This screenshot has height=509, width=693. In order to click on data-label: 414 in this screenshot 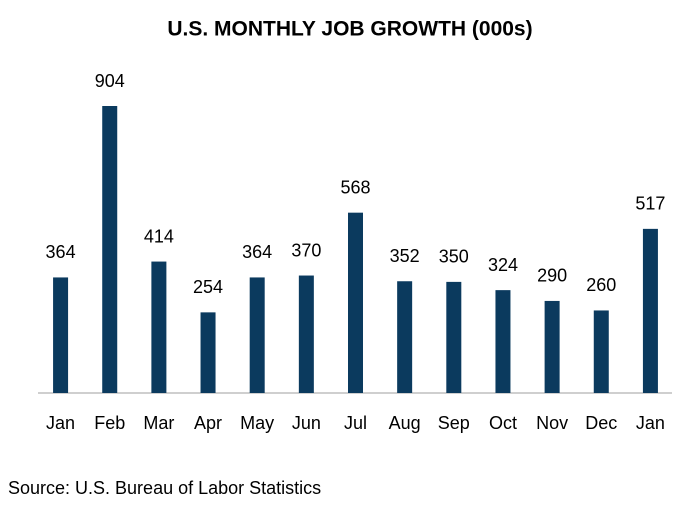, I will do `click(159, 236)`.